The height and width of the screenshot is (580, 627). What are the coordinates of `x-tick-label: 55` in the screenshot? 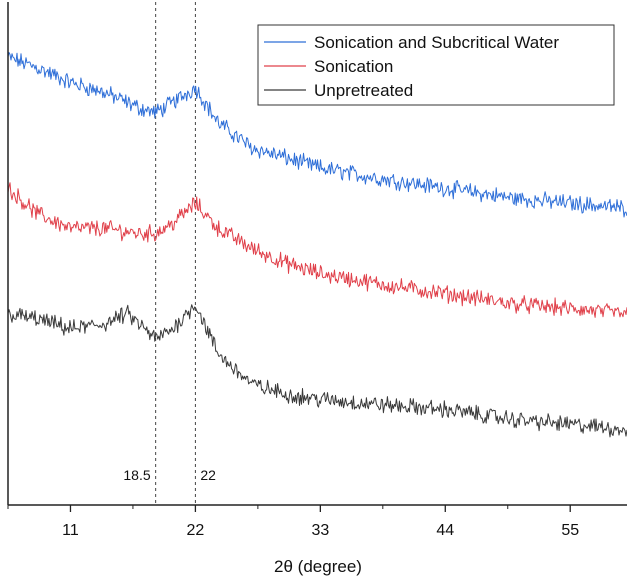 It's located at (570, 530).